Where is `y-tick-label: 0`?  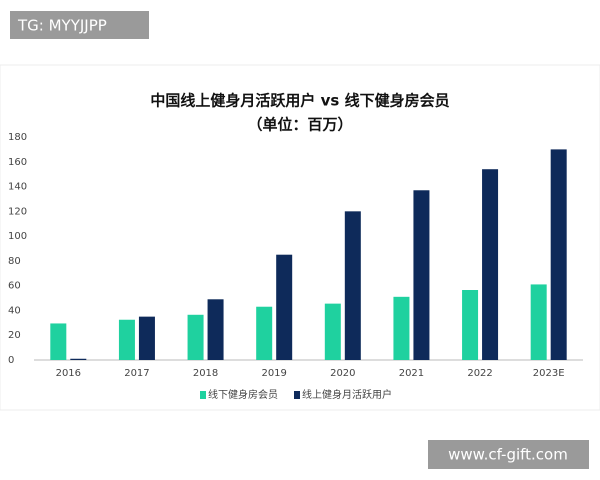 y-tick-label: 0 is located at coordinates (11, 360).